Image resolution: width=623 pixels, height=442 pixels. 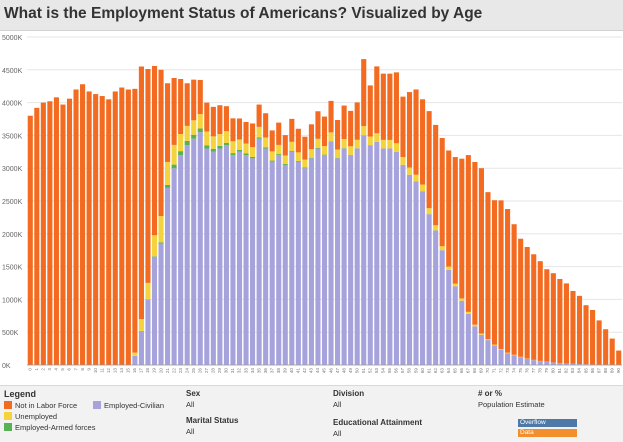 What do you see at coordinates (422, 371) in the screenshot?
I see `x-tick-label: 60` at bounding box center [422, 371].